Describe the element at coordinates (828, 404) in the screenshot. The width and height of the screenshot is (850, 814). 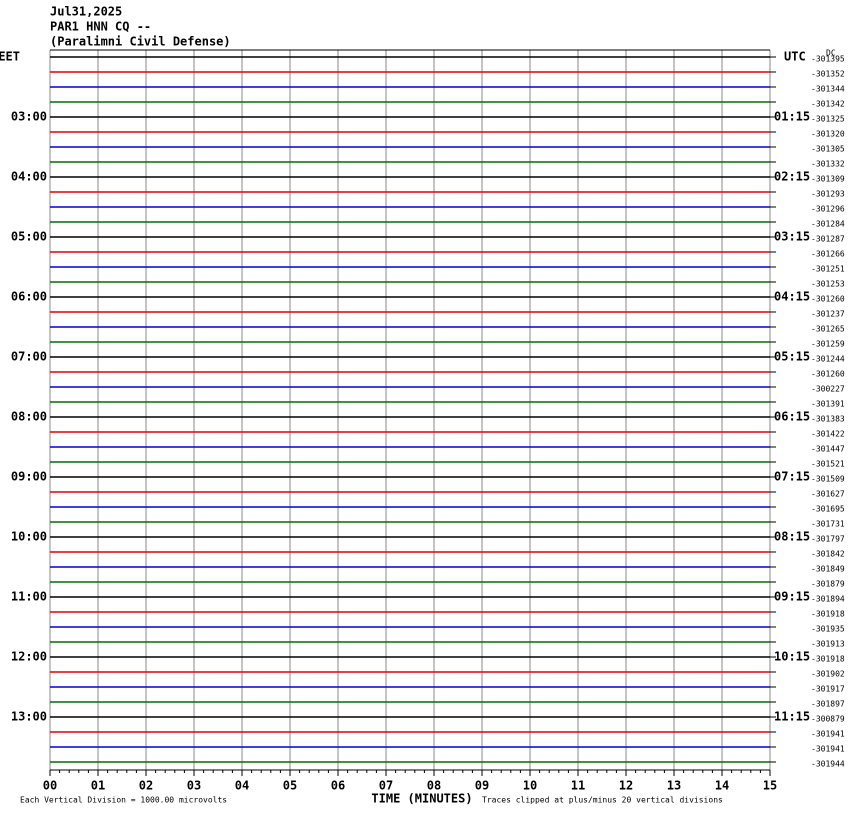
I see `row-offset: -301391` at that location.